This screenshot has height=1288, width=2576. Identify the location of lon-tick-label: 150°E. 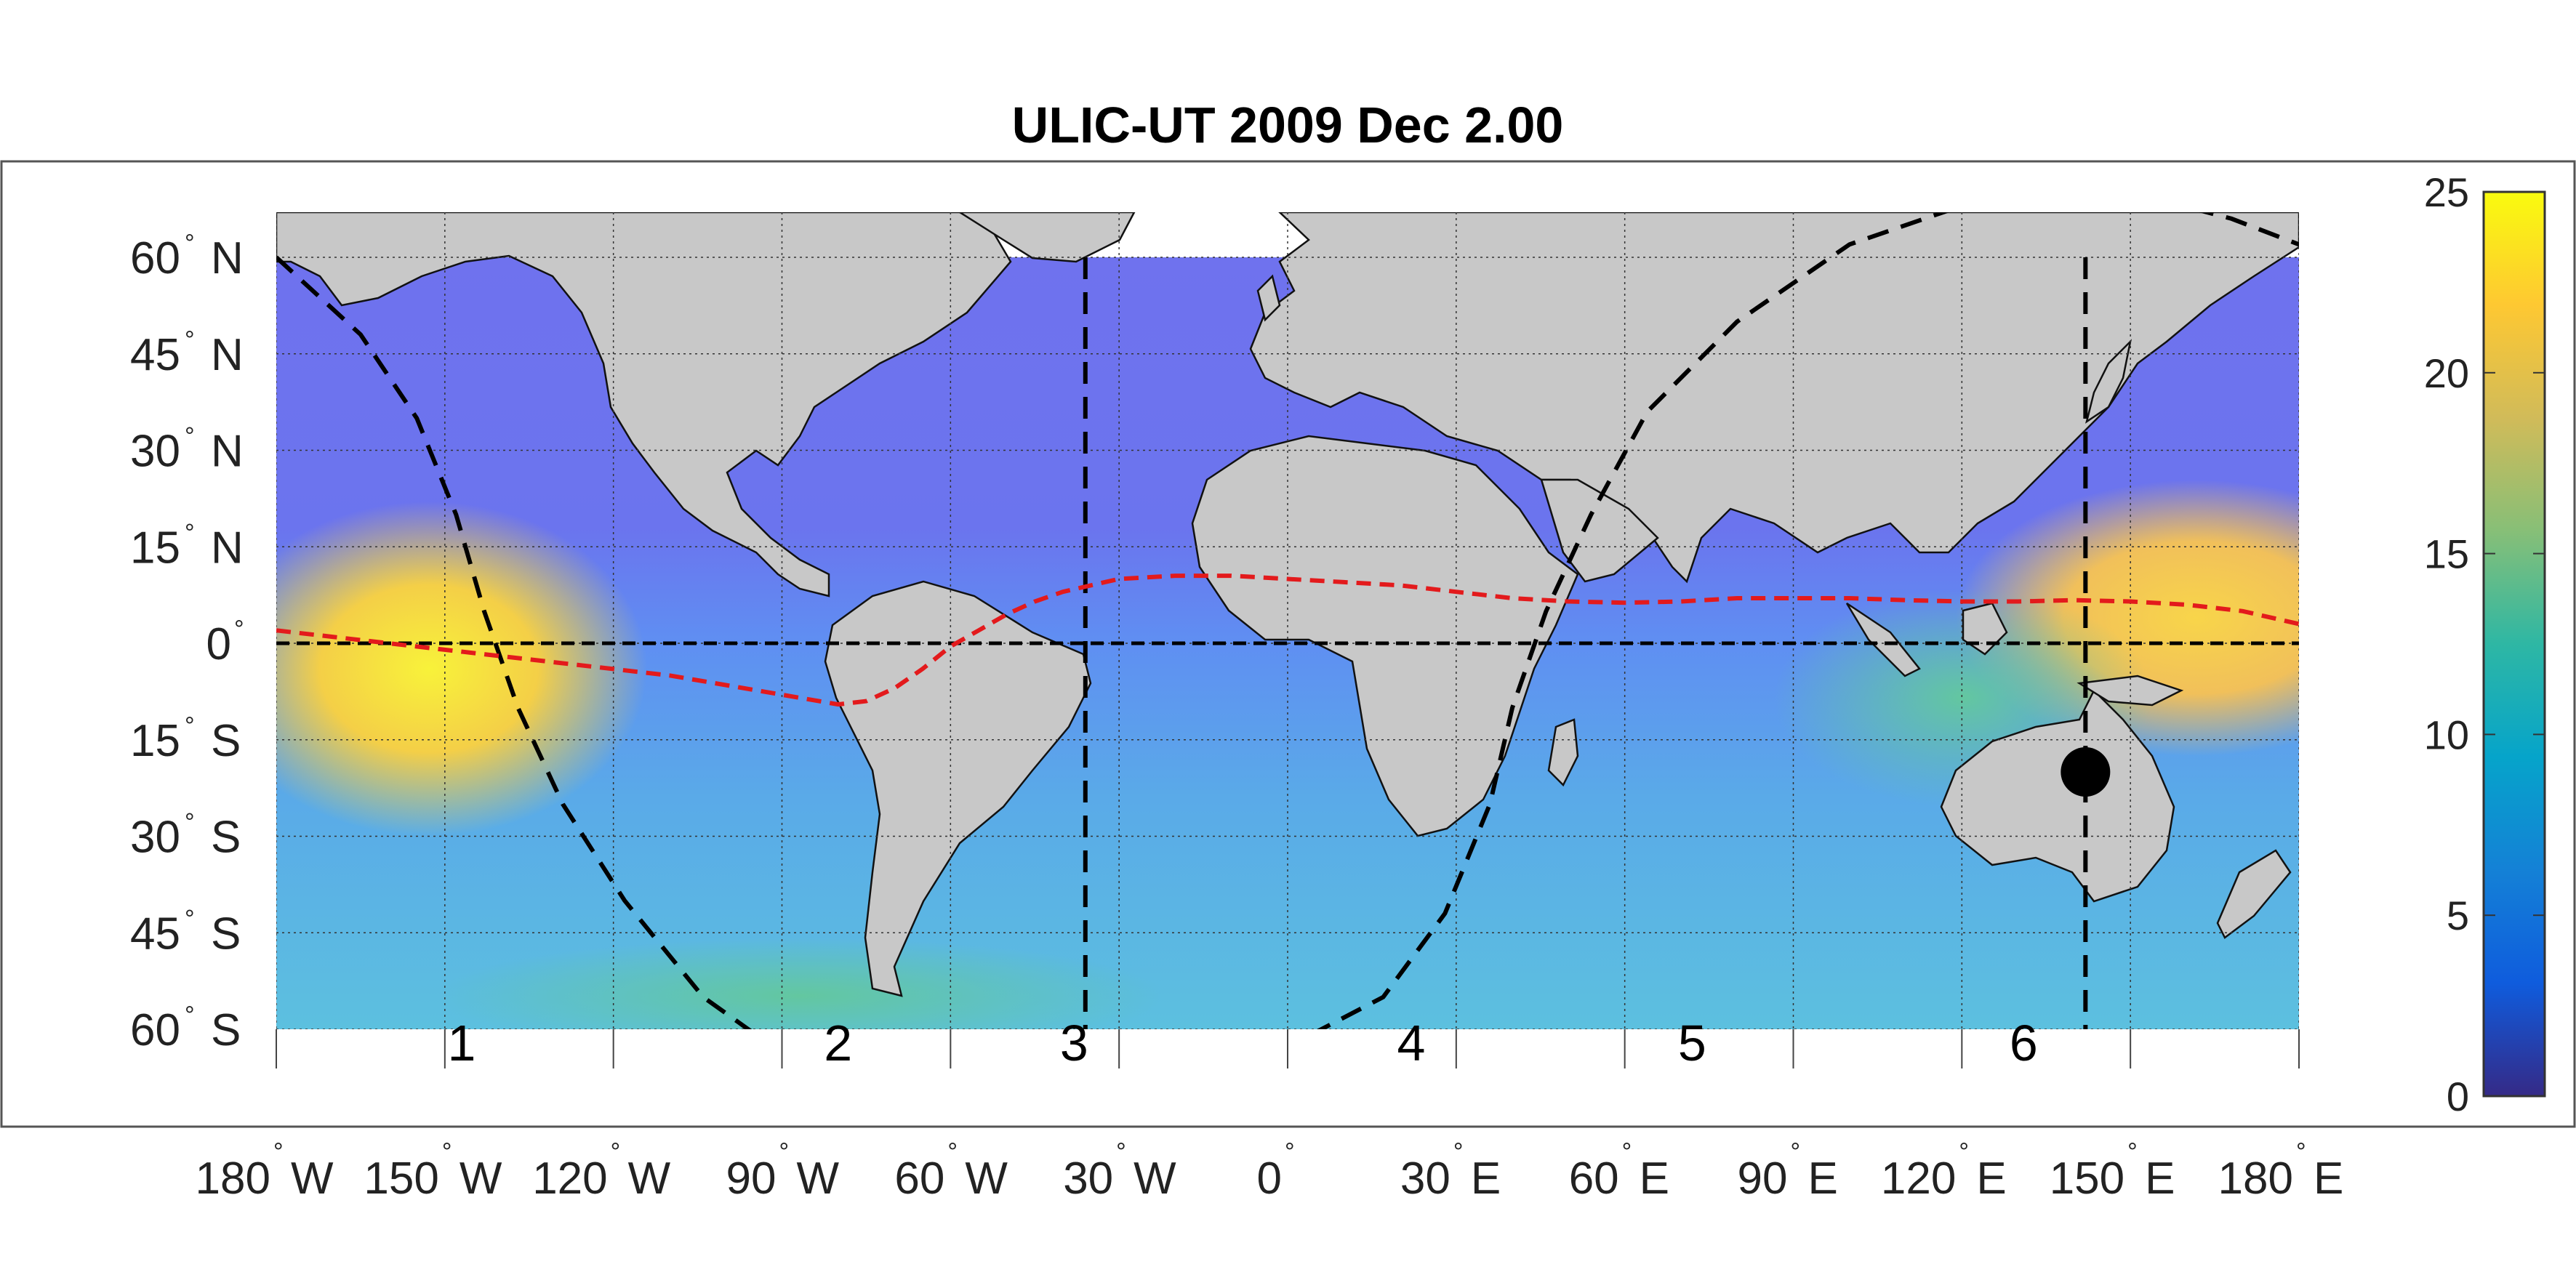
(2112, 1171).